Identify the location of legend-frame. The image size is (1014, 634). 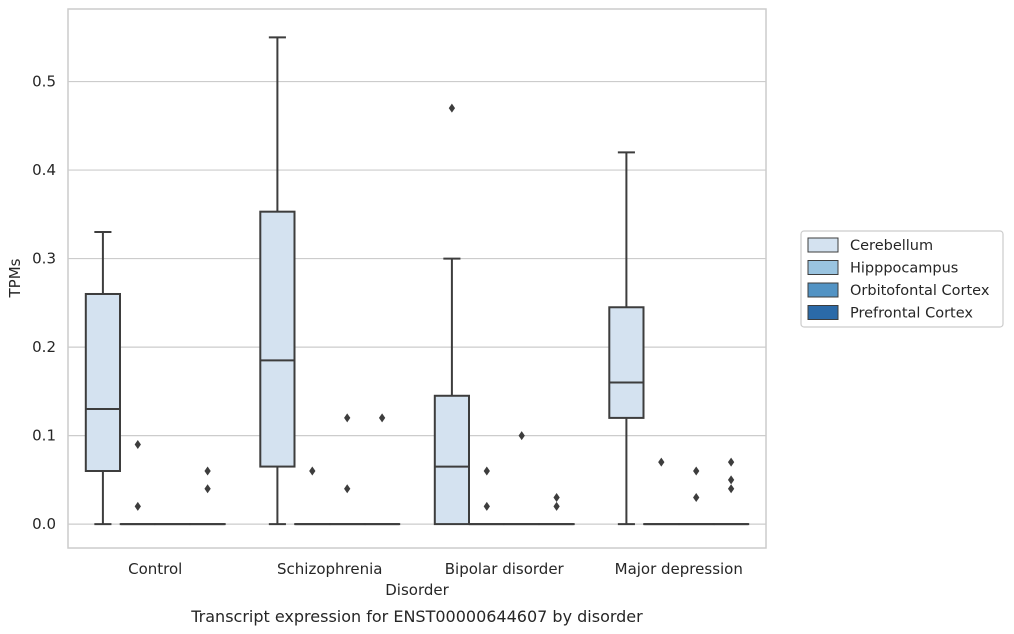
(902, 279).